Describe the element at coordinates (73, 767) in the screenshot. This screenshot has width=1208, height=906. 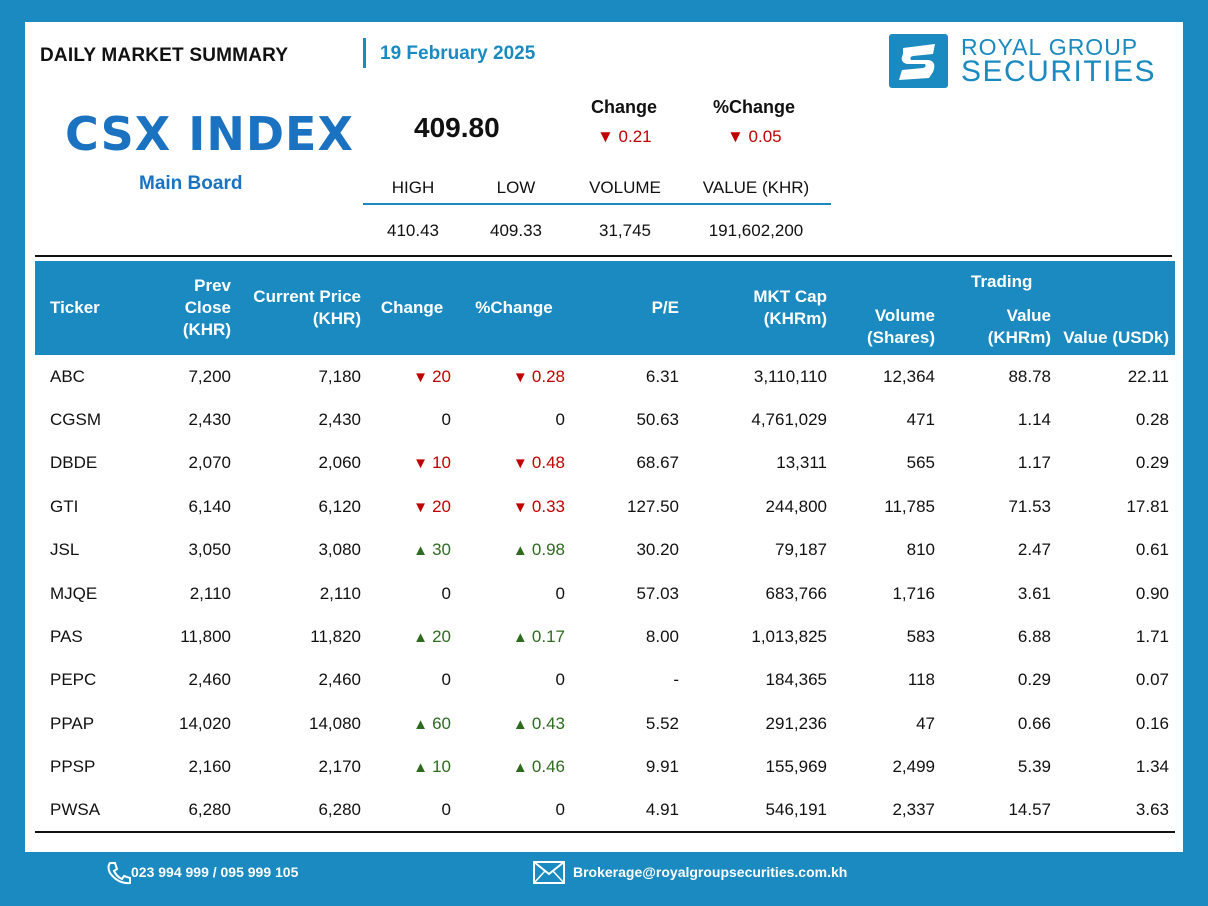
I see `ticker-cell: PPSP` at that location.